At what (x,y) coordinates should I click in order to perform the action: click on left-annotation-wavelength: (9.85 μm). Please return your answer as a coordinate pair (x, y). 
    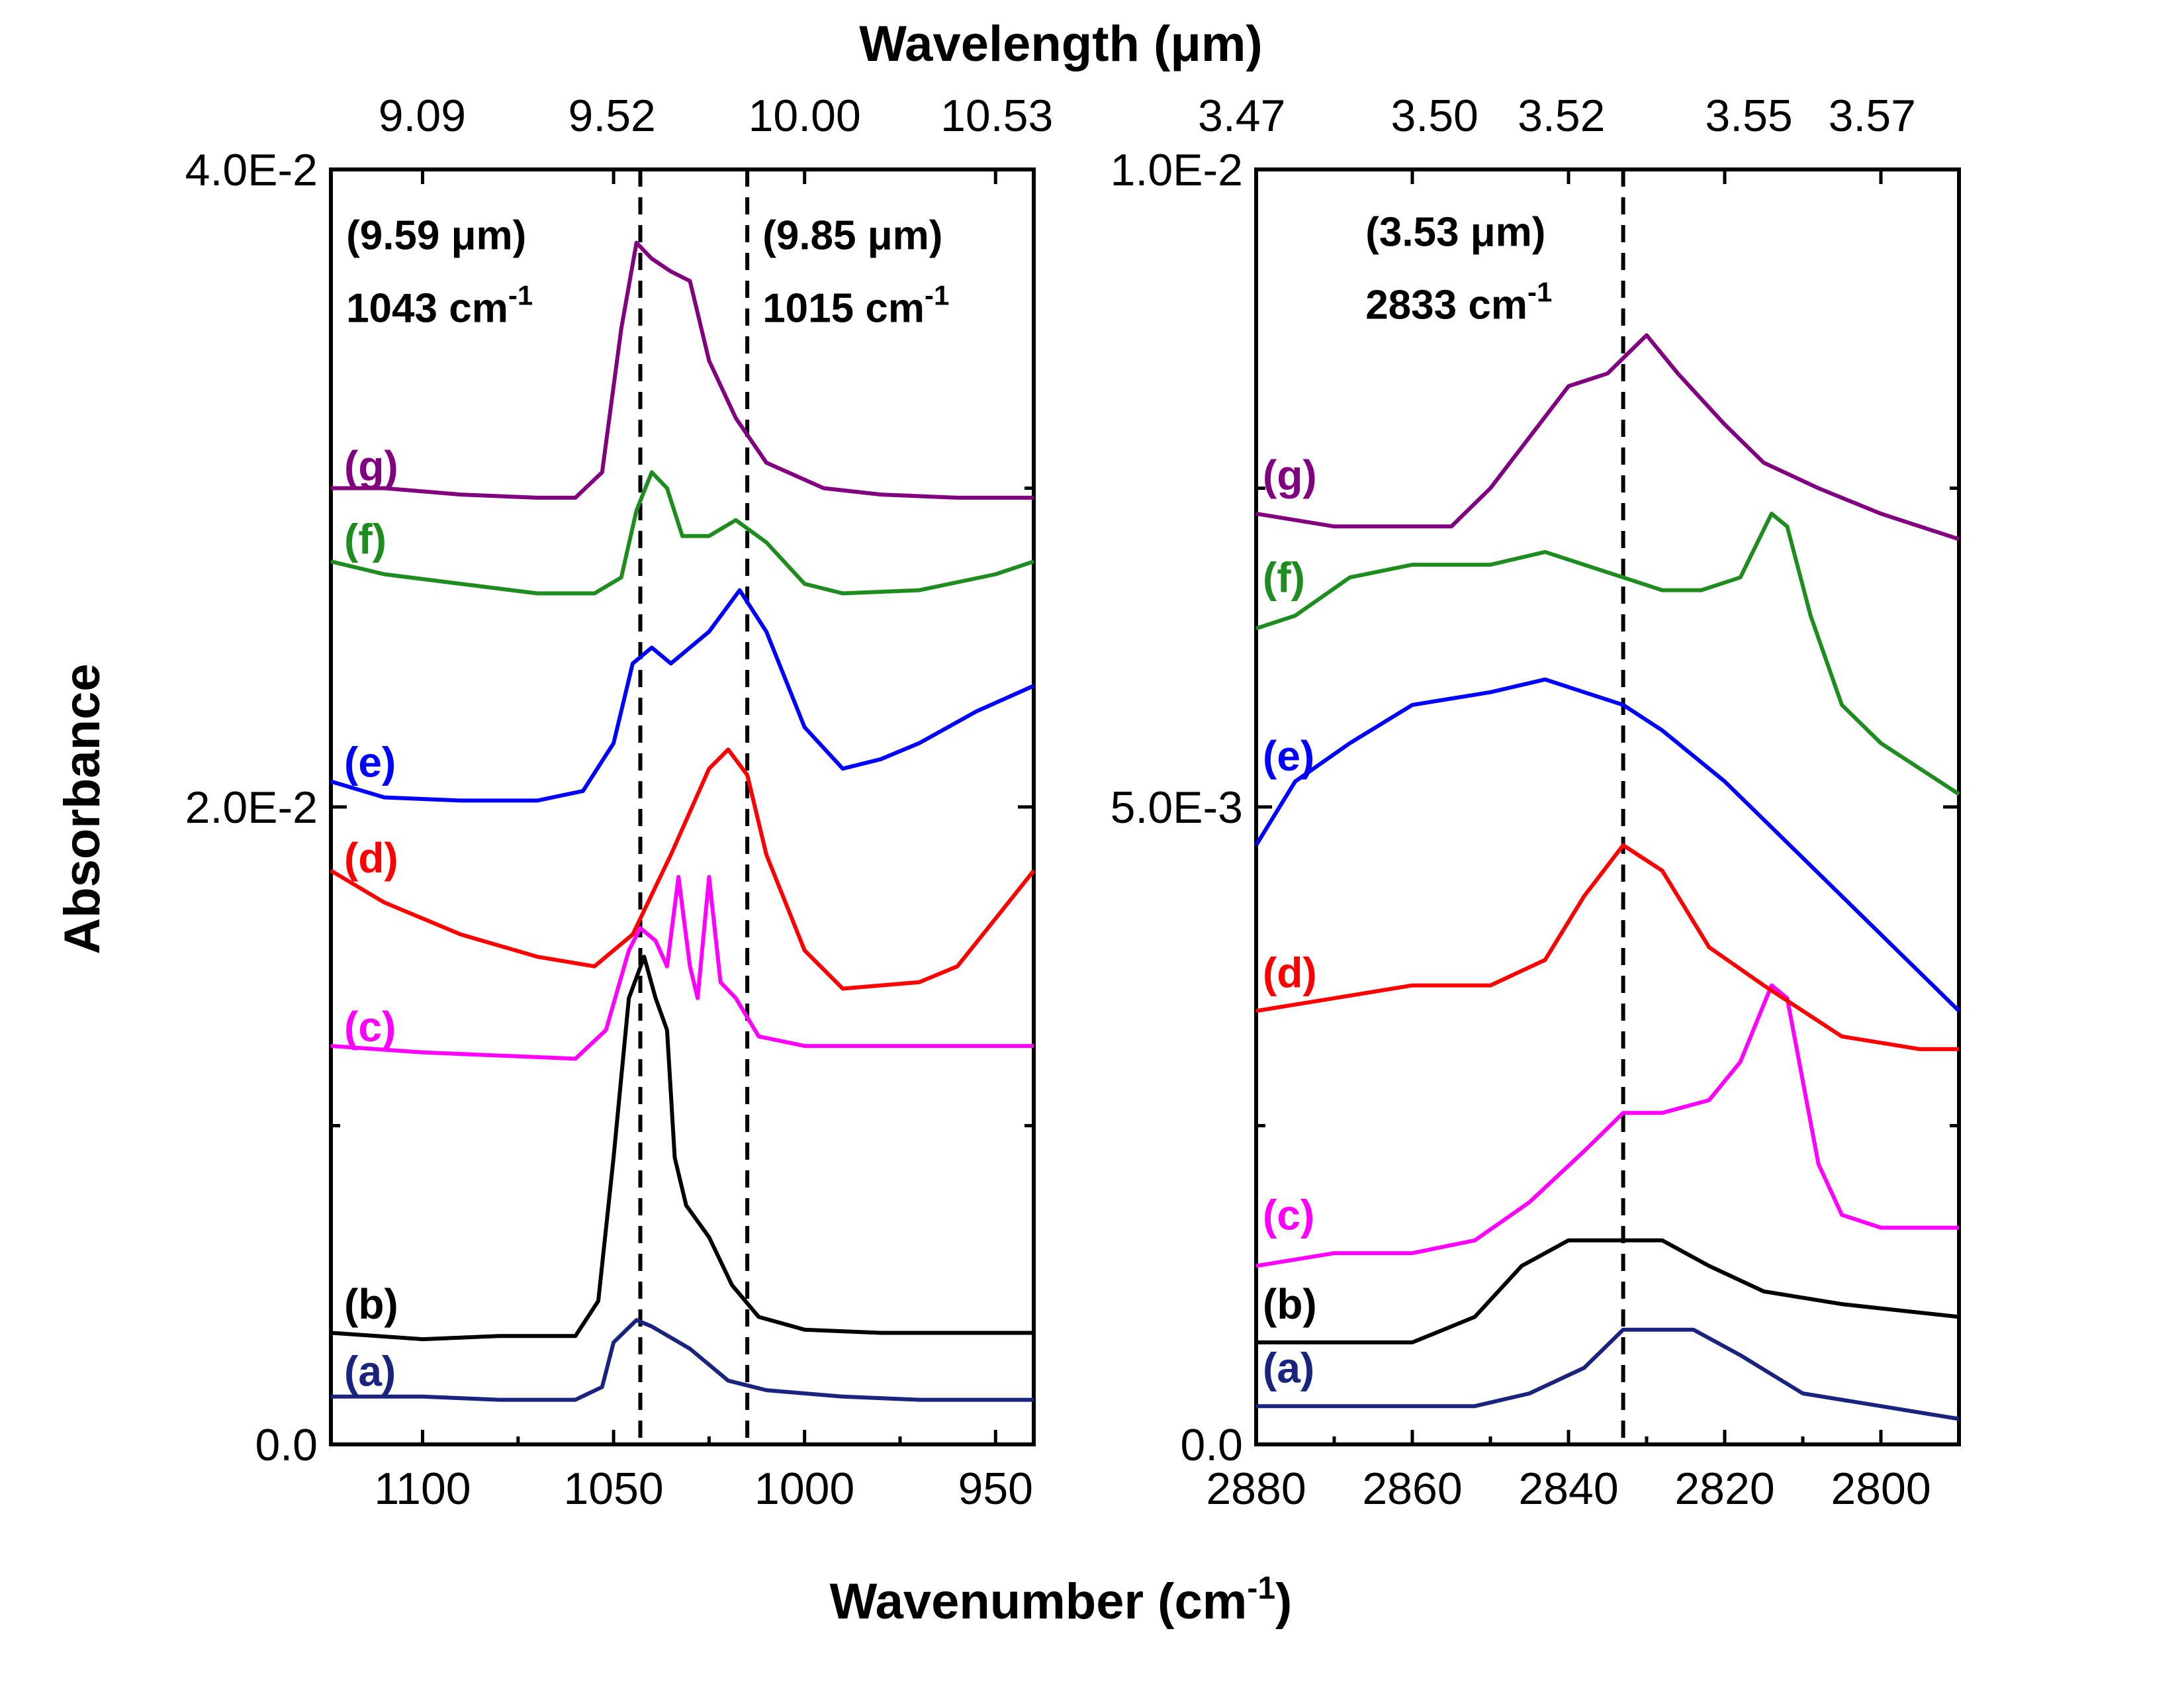
    Looking at the image, I should click on (852, 235).